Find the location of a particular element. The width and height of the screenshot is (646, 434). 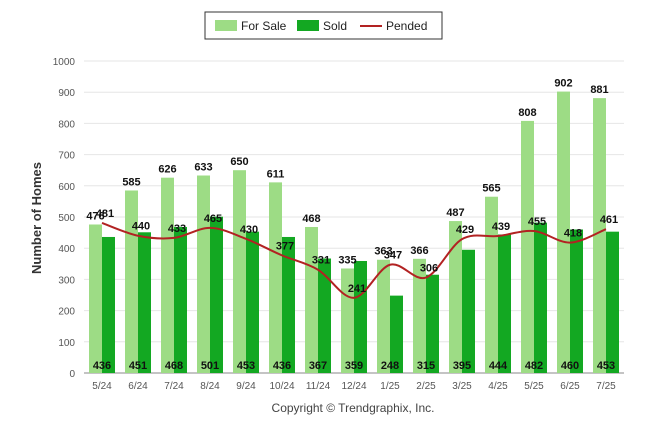

label-for-sale: 468 is located at coordinates (311, 219).